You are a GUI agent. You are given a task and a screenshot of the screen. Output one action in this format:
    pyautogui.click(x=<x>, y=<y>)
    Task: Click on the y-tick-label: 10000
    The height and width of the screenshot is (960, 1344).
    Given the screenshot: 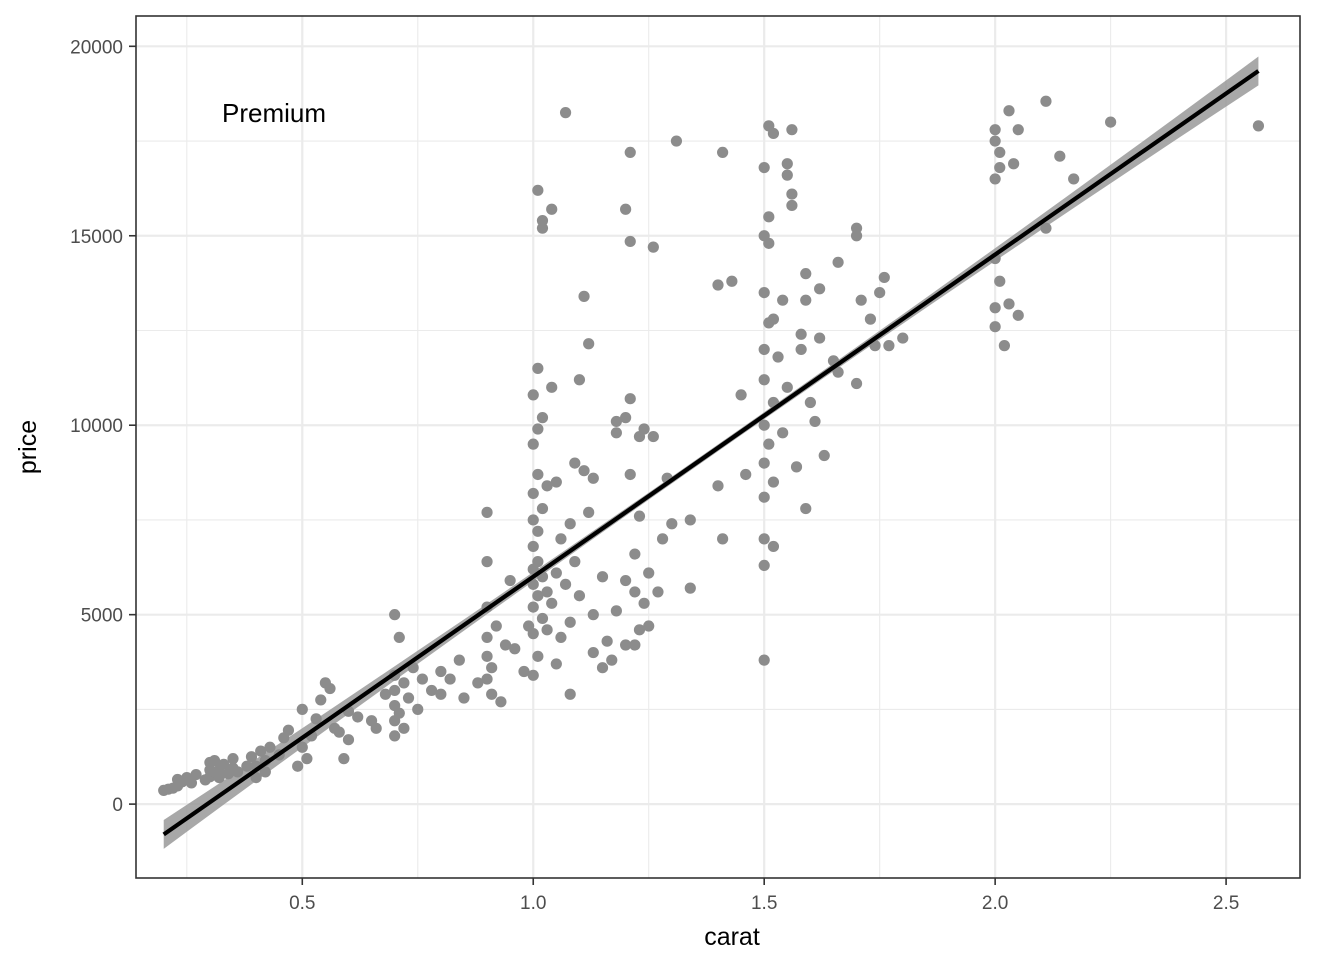 What is the action you would take?
    pyautogui.click(x=96, y=426)
    